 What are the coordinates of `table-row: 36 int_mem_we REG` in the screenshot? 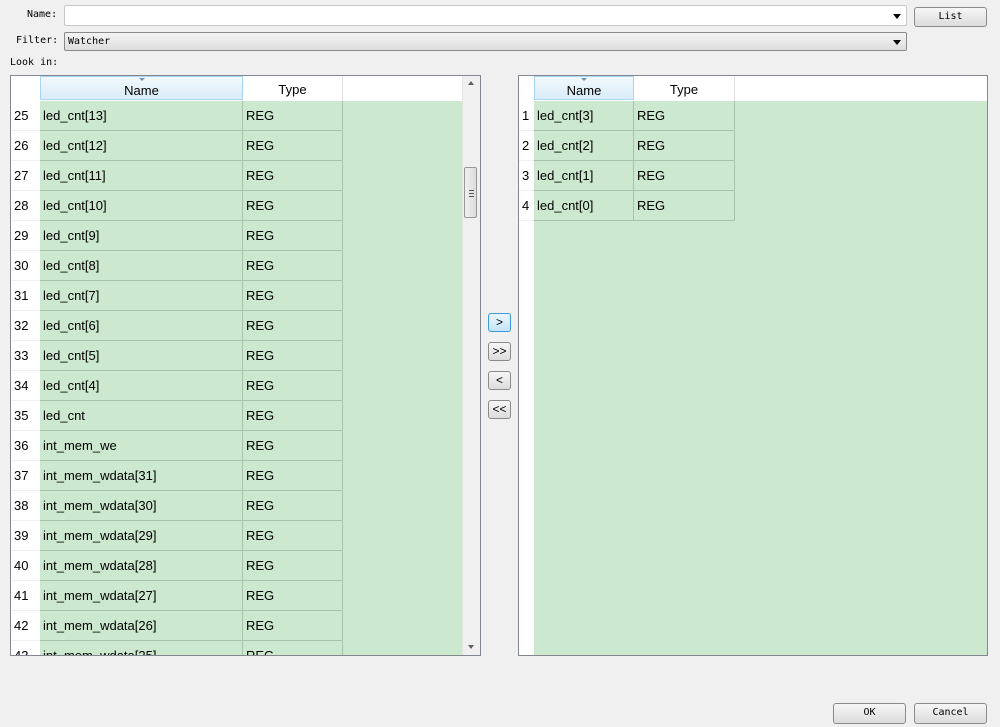 It's located at (237, 446).